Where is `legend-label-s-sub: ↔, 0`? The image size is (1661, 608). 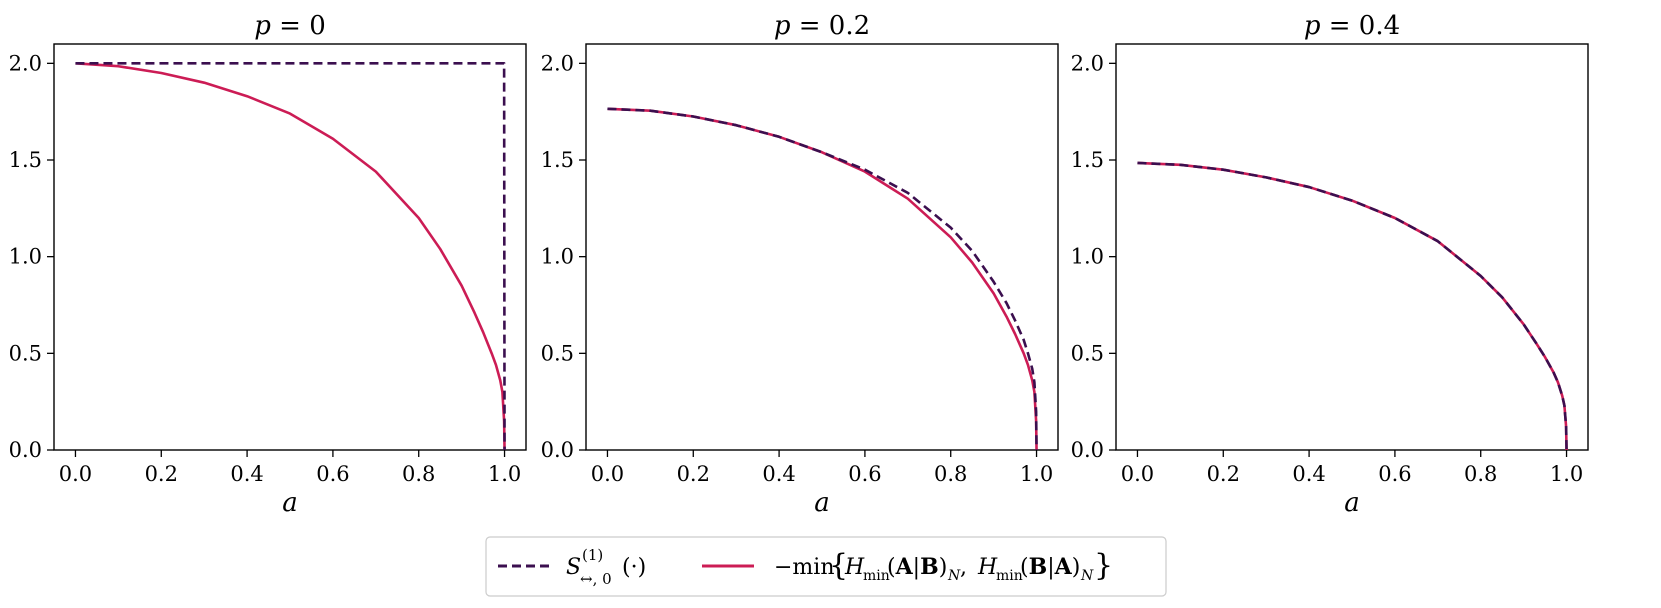
legend-label-s-sub: ↔, 0 is located at coordinates (596, 579).